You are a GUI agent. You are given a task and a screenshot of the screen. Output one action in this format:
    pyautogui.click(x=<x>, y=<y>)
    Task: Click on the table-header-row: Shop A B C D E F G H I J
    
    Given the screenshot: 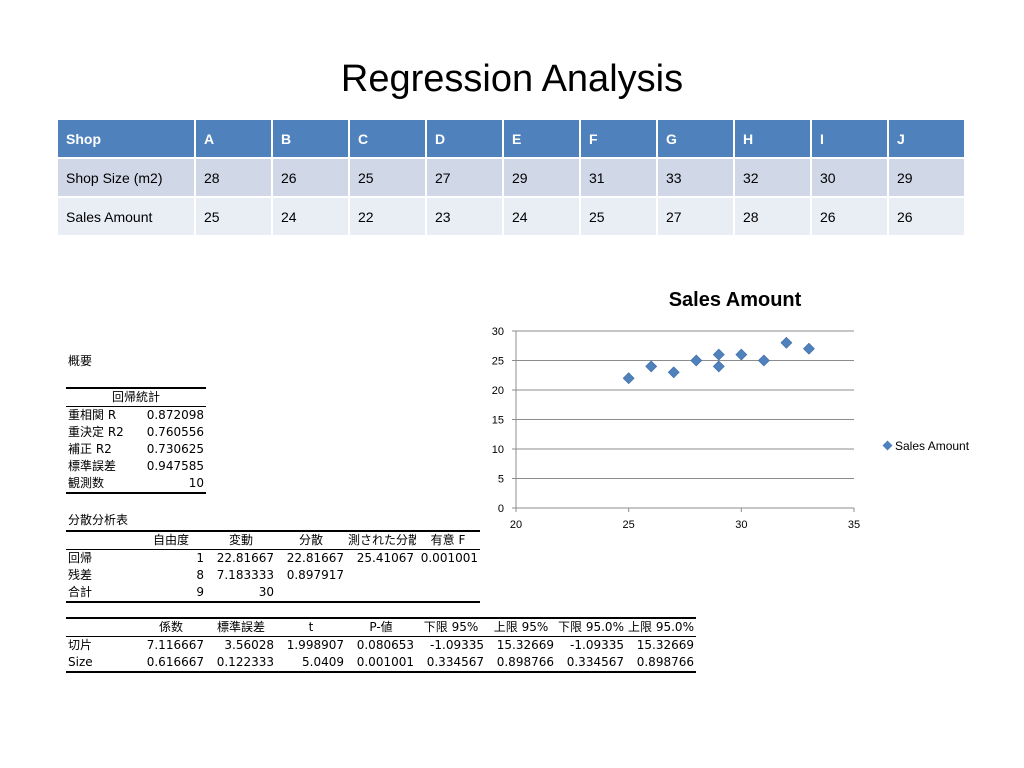 What is the action you would take?
    pyautogui.click(x=511, y=138)
    